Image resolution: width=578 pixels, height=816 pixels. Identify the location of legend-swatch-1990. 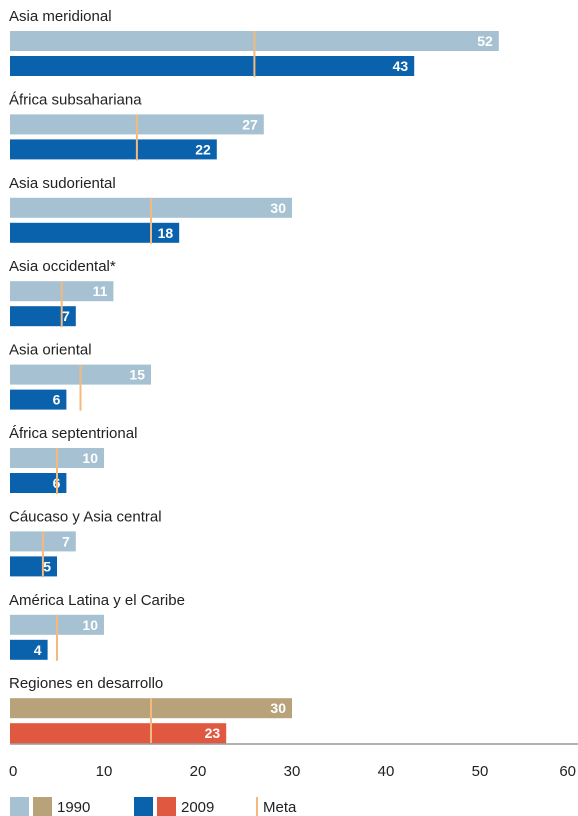
(19, 806).